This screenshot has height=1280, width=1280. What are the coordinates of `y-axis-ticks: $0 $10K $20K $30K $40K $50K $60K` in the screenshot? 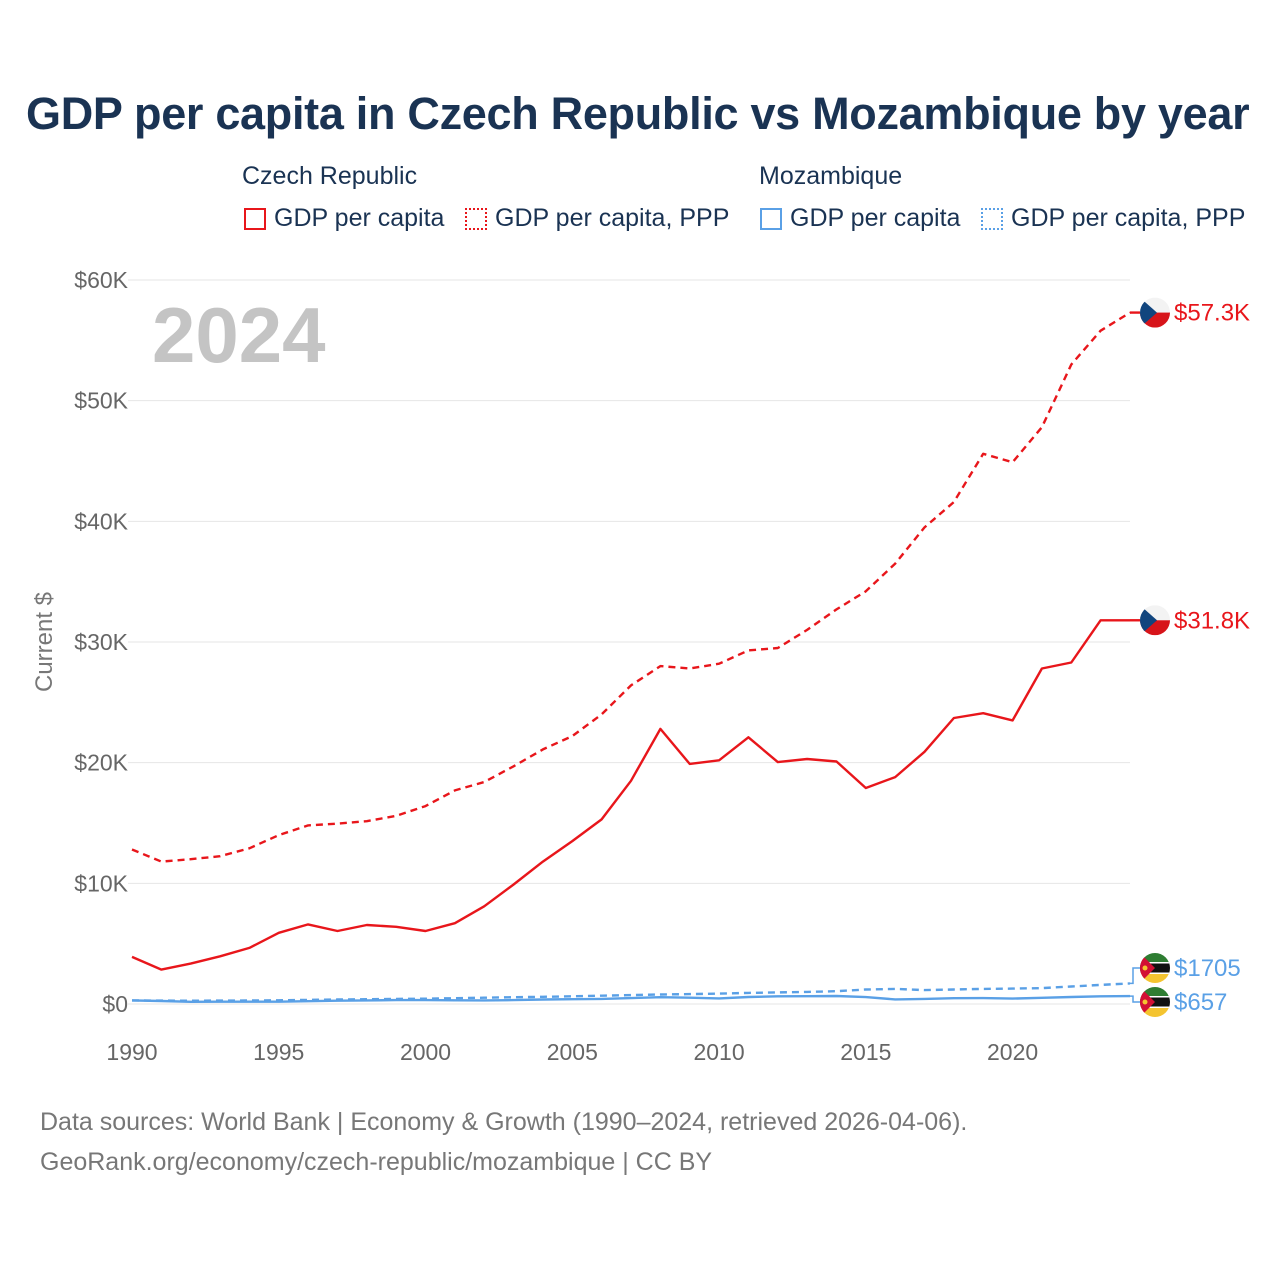 It's located at (101, 642).